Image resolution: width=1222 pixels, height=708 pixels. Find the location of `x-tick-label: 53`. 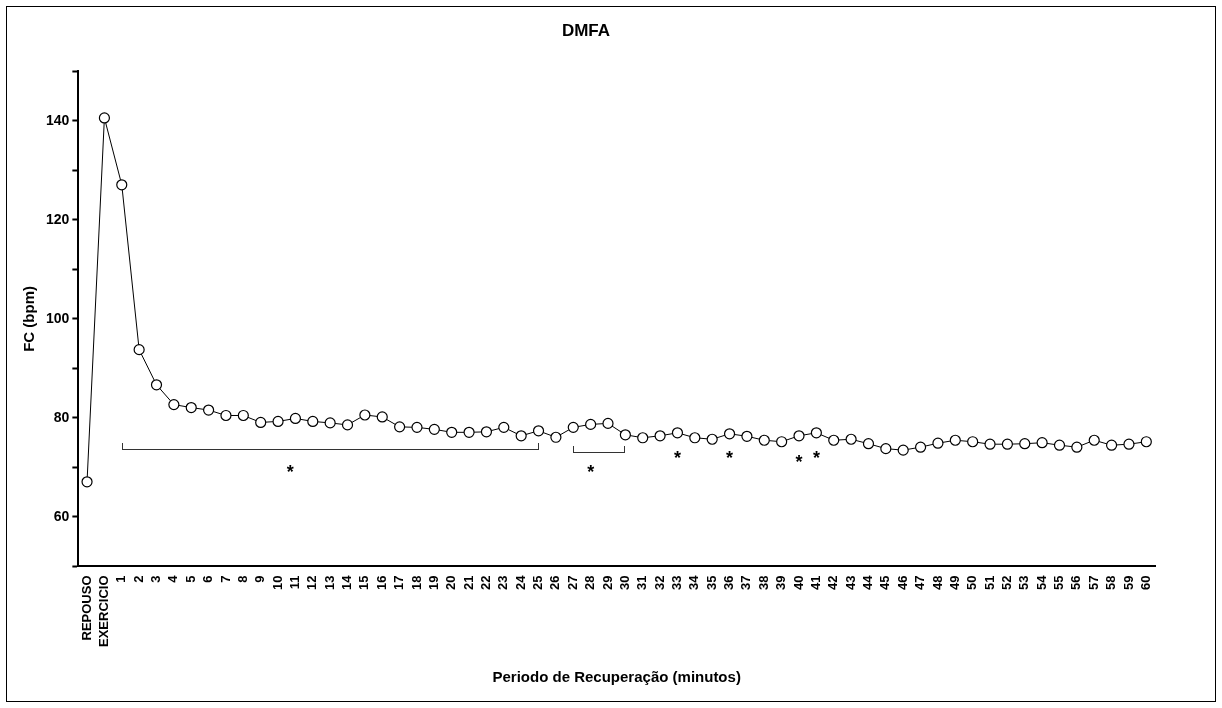

x-tick-label: 53 is located at coordinates (1024, 582).